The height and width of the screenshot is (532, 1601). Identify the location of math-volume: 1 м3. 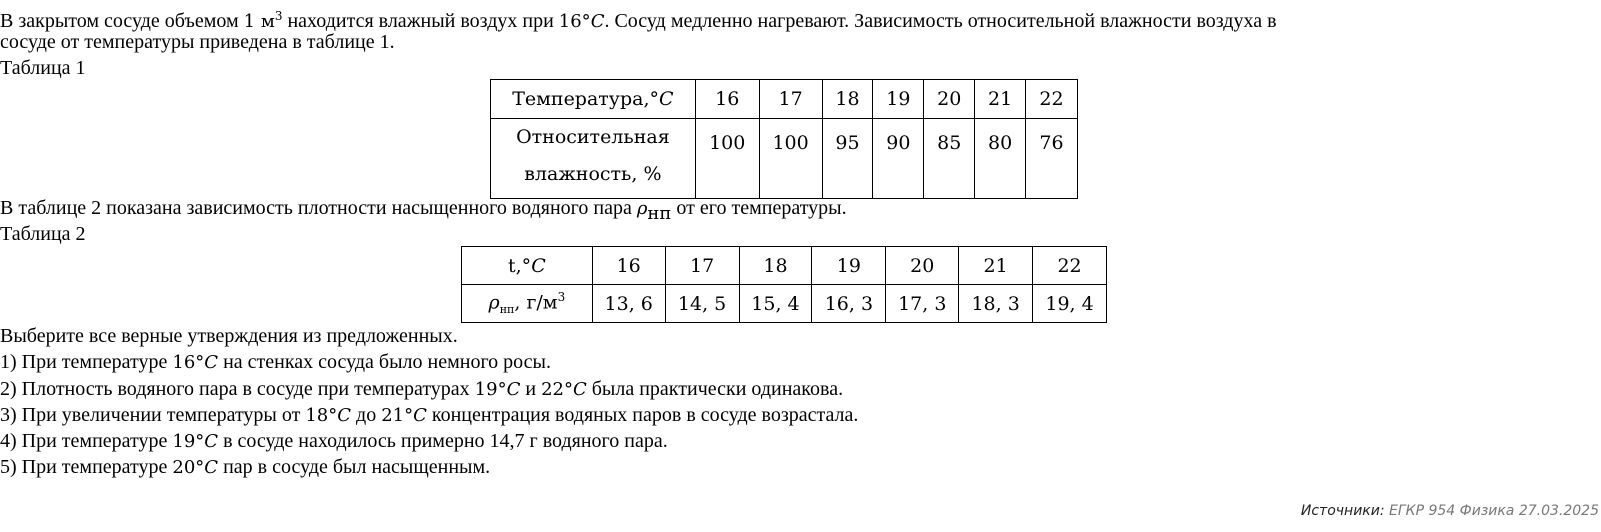
(263, 20).